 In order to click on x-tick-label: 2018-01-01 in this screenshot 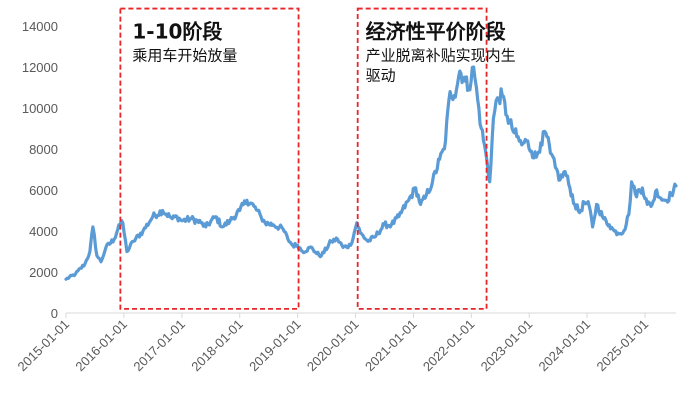, I will do `click(217, 346)`.